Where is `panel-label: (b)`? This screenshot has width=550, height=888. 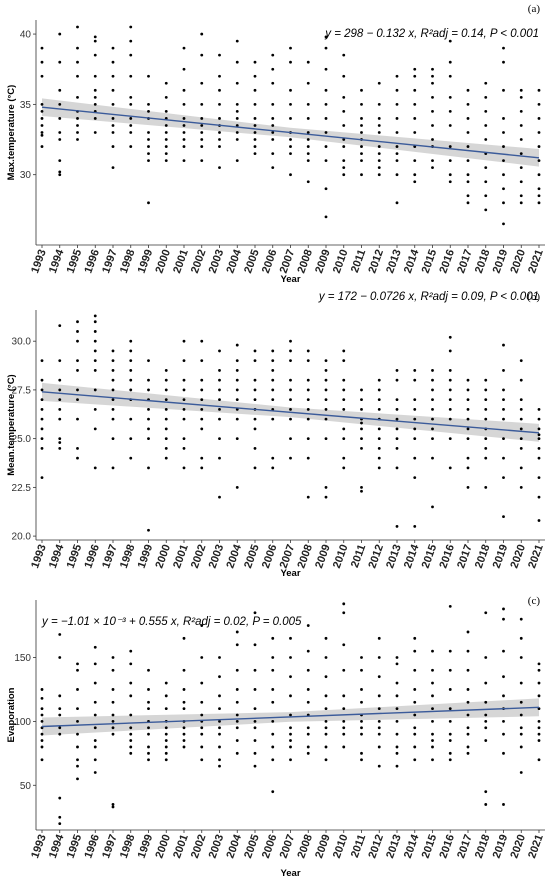 panel-label: (b) is located at coordinates (533, 297).